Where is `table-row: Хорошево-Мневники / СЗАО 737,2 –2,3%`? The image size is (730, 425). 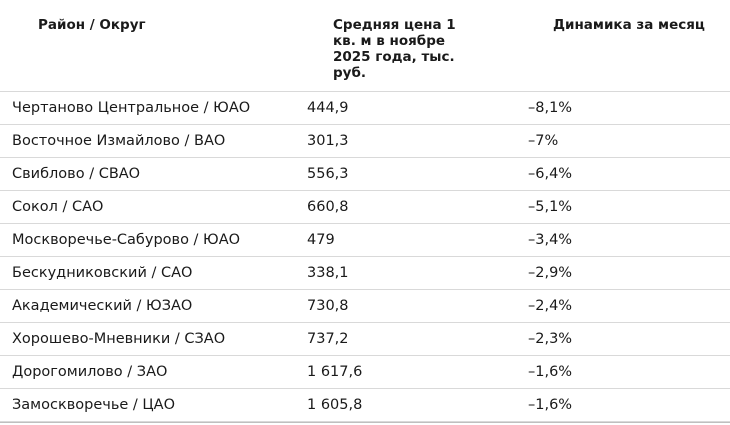 table-row: Хорошево-Мневники / СЗАО 737,2 –2,3% is located at coordinates (365, 339).